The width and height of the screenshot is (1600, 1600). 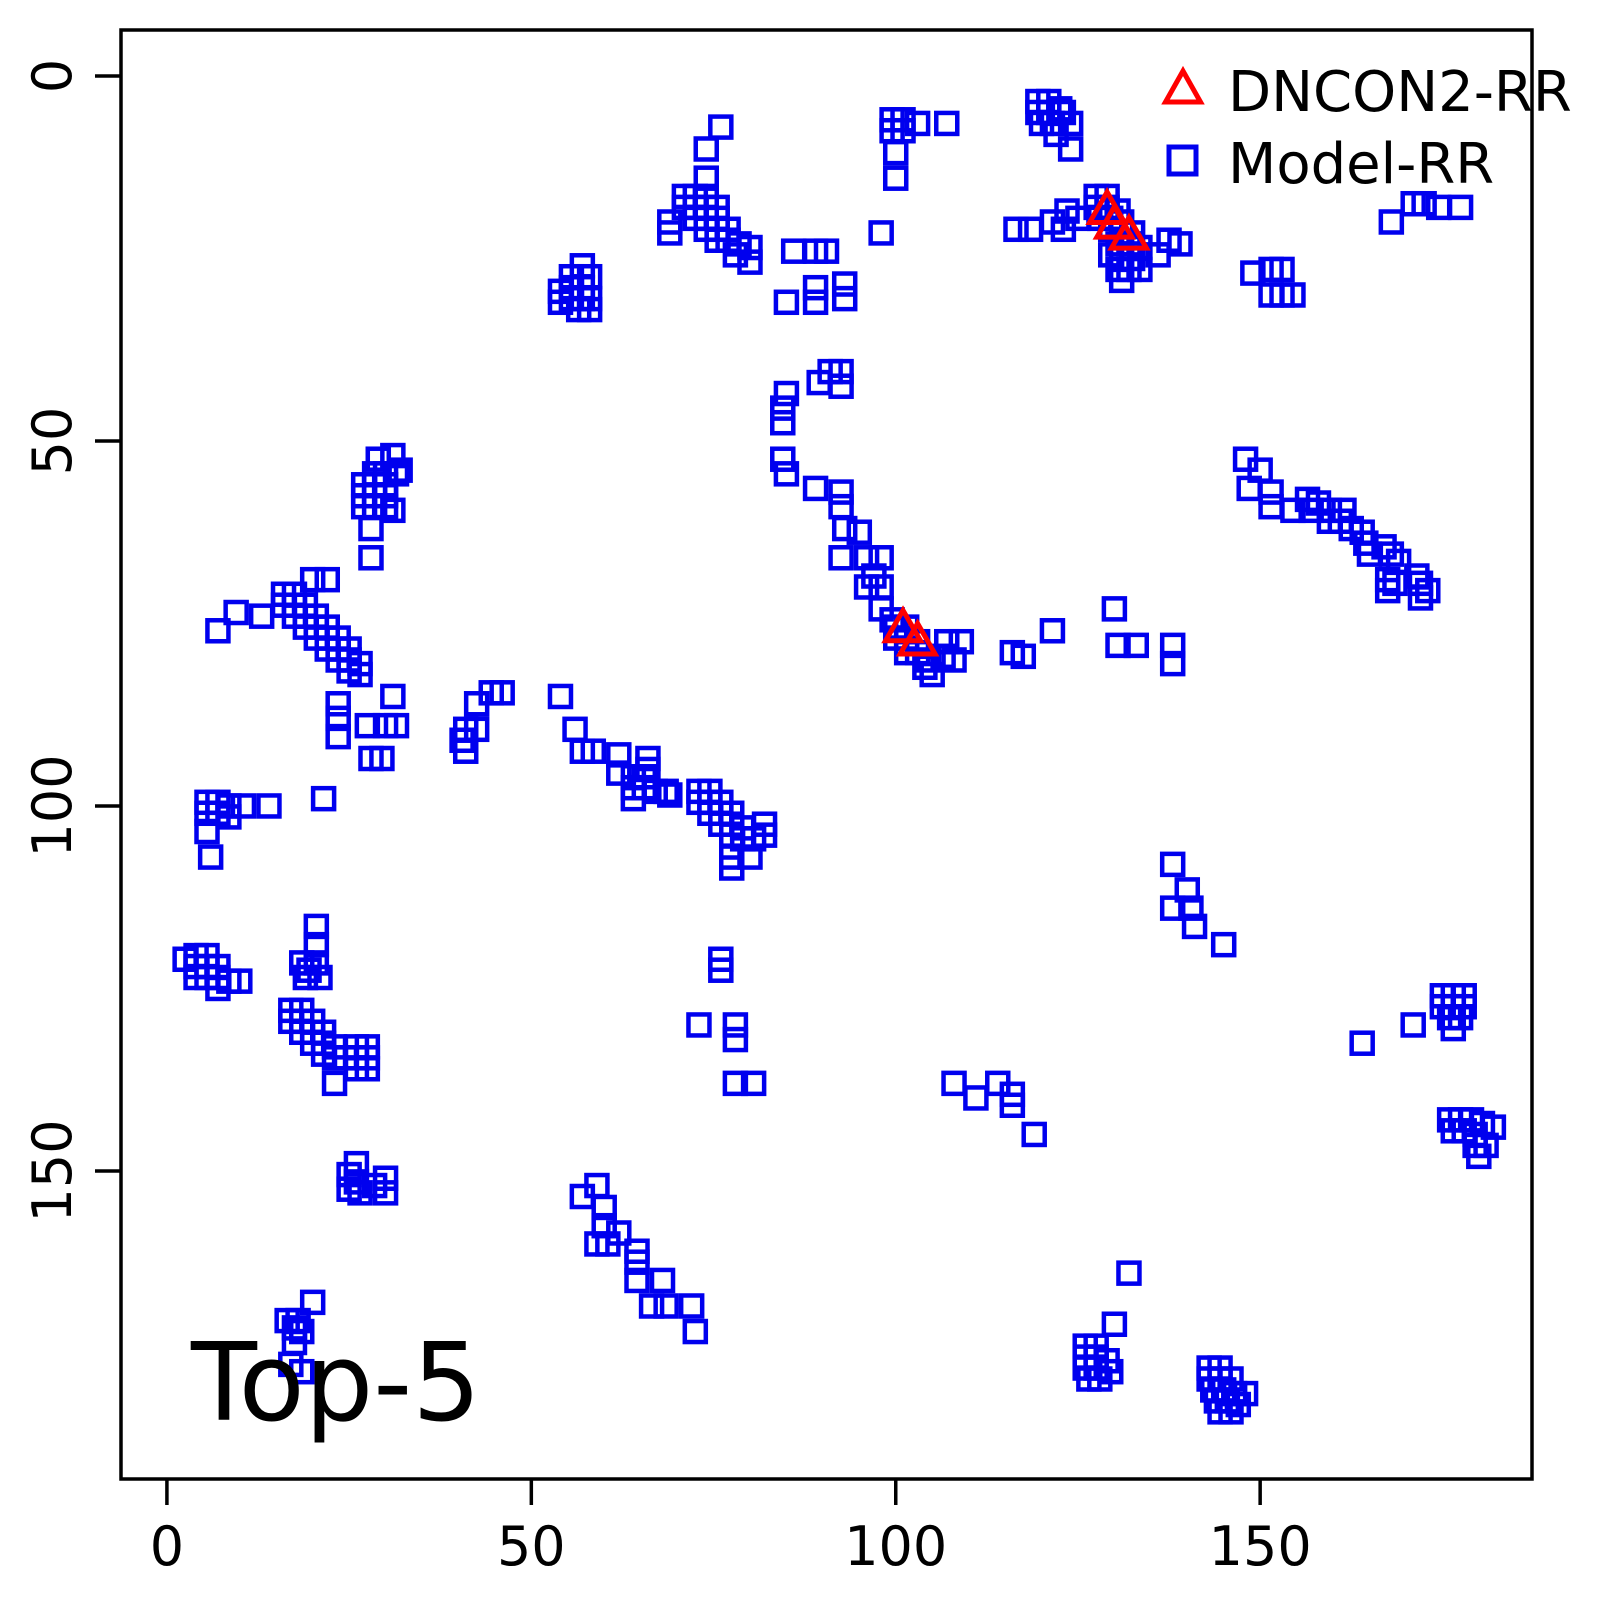 I want to click on x-axis-tick-label: 150, so click(x=1260, y=1546).